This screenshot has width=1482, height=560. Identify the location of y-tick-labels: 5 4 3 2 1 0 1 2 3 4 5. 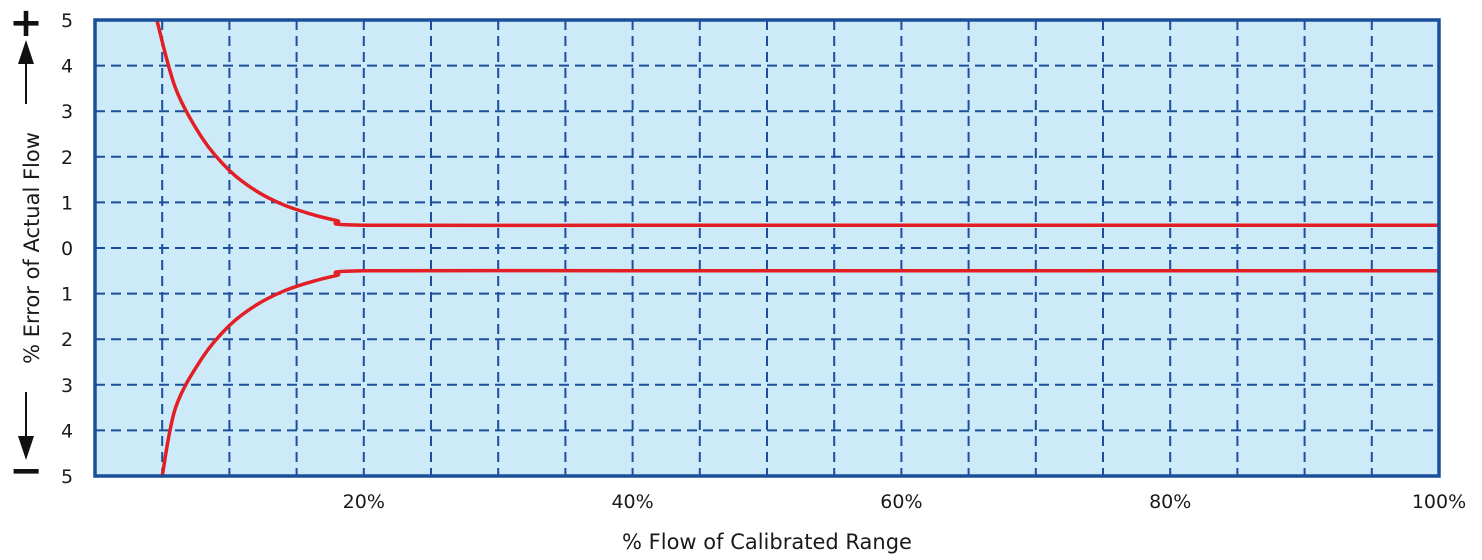
(67, 249).